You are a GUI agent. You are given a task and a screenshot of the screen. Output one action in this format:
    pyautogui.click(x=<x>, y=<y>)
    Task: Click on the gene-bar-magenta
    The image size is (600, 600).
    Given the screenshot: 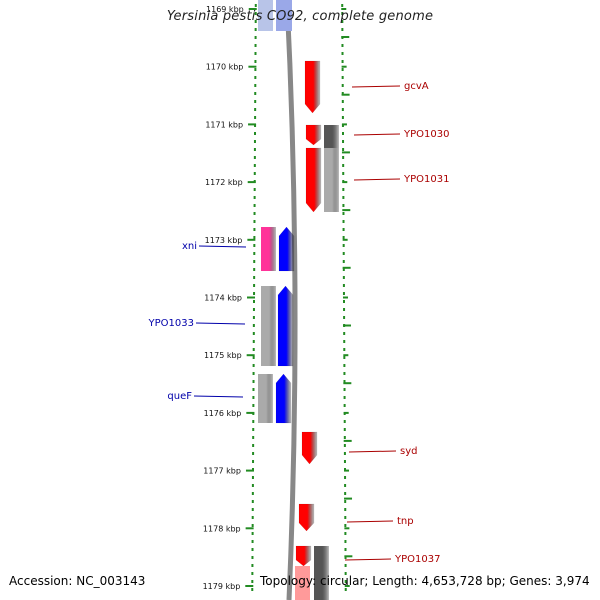 What is the action you would take?
    pyautogui.click(x=268, y=249)
    